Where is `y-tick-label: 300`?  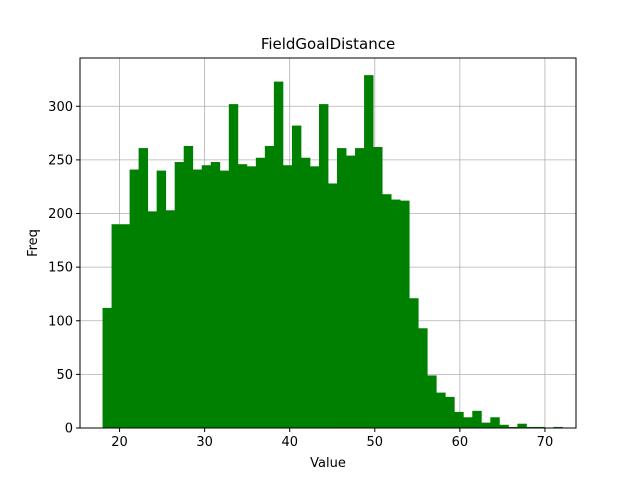
y-tick-label: 300 is located at coordinates (60, 107).